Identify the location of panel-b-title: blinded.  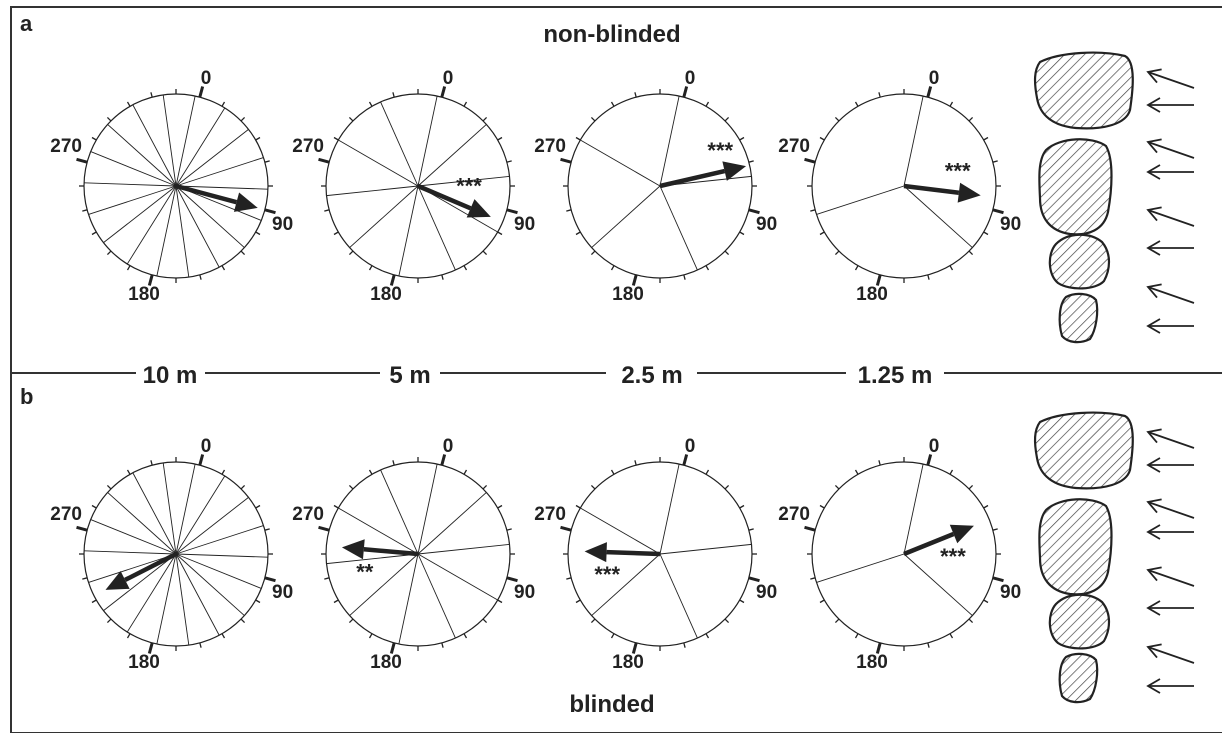
(611, 704).